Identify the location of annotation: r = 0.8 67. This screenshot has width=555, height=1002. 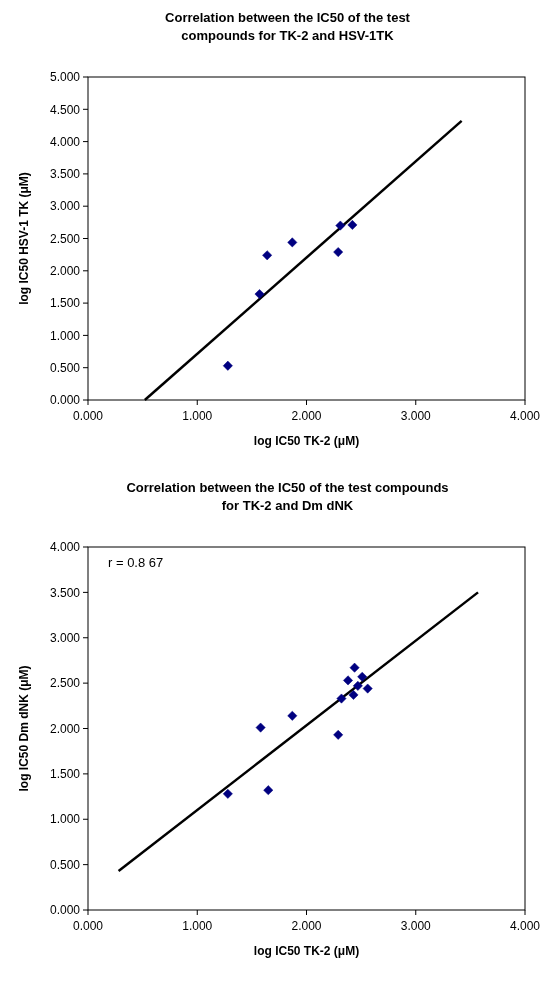
(136, 562).